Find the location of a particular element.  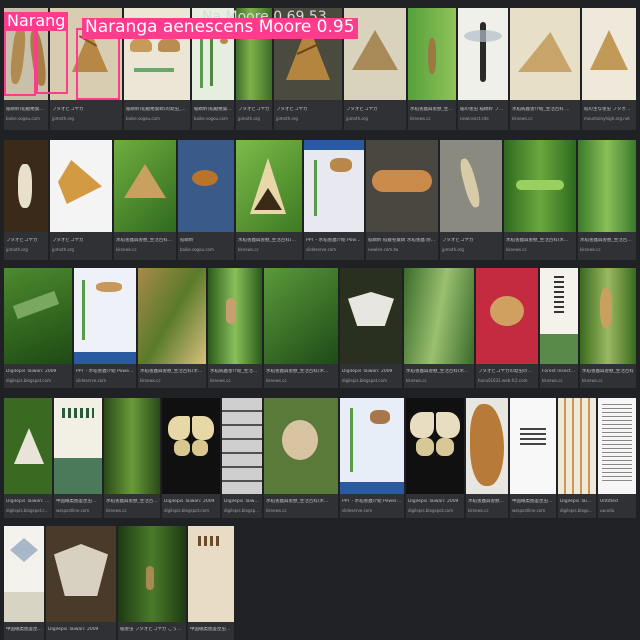

image-result: 水稻害蟲與害獸_生活百科 kknews.cc is located at coordinates (608, 328).